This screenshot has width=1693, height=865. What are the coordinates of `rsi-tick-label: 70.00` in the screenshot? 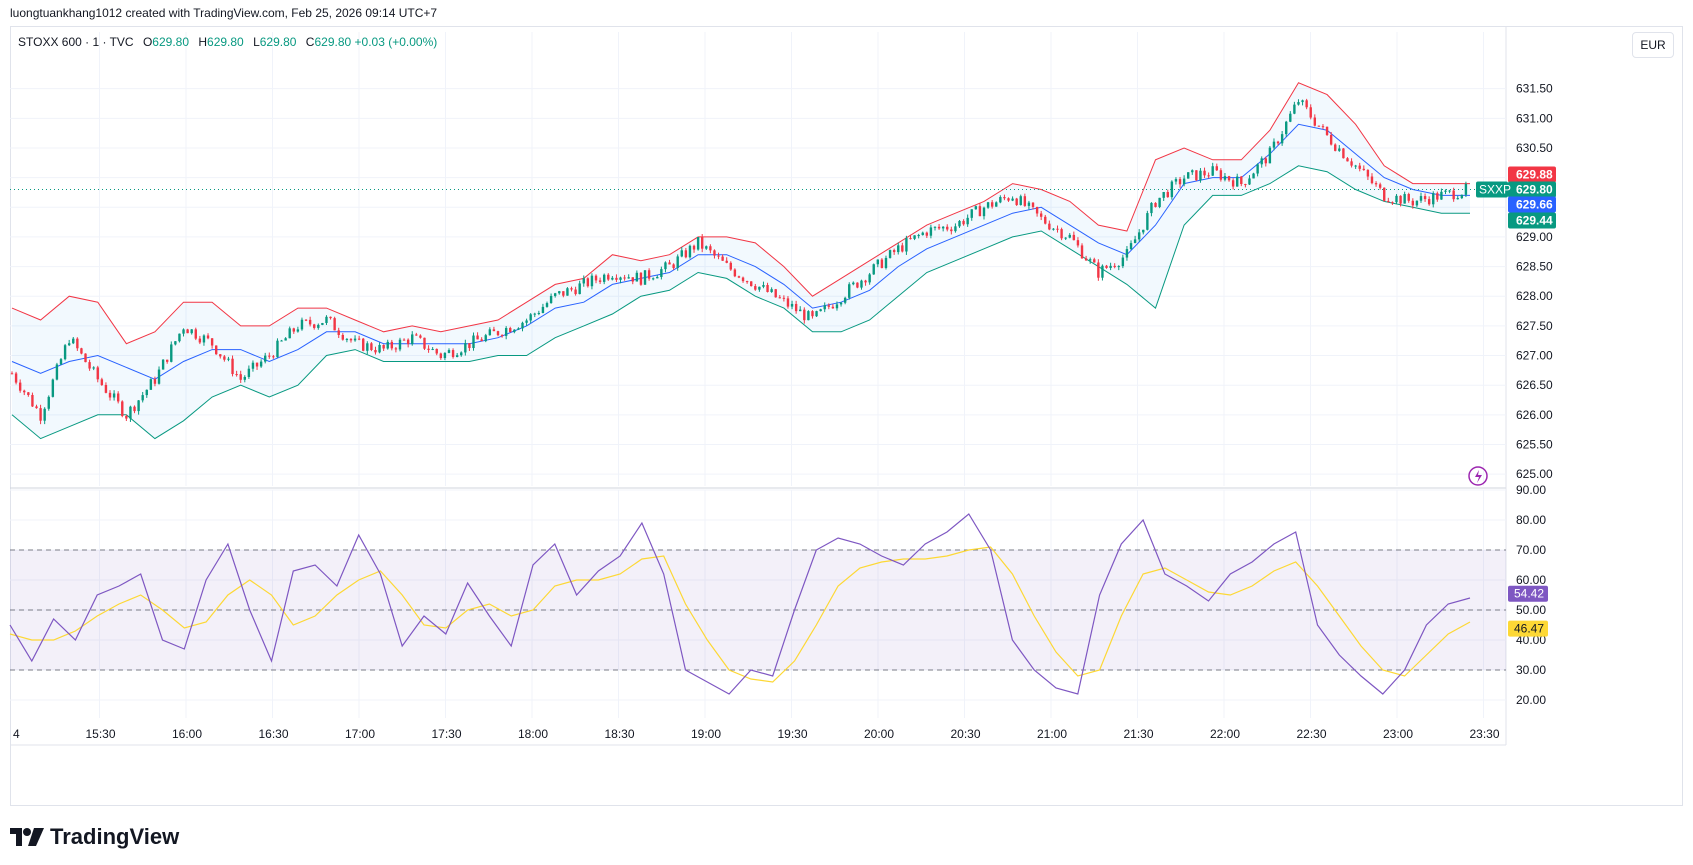 It's located at (1531, 550).